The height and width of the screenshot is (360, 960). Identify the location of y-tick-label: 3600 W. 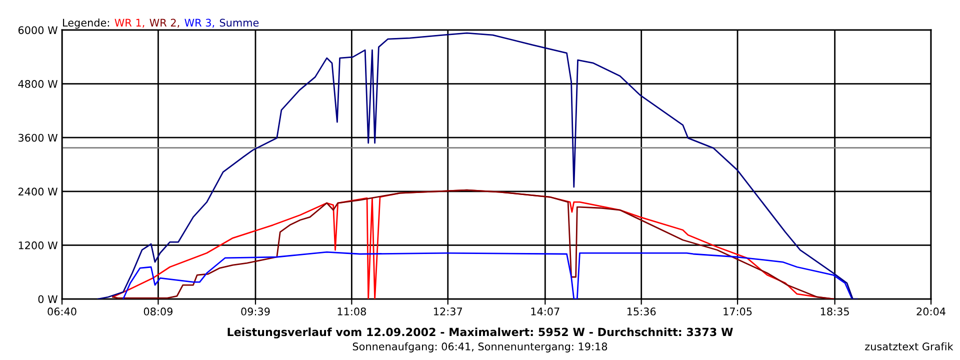
(38, 138).